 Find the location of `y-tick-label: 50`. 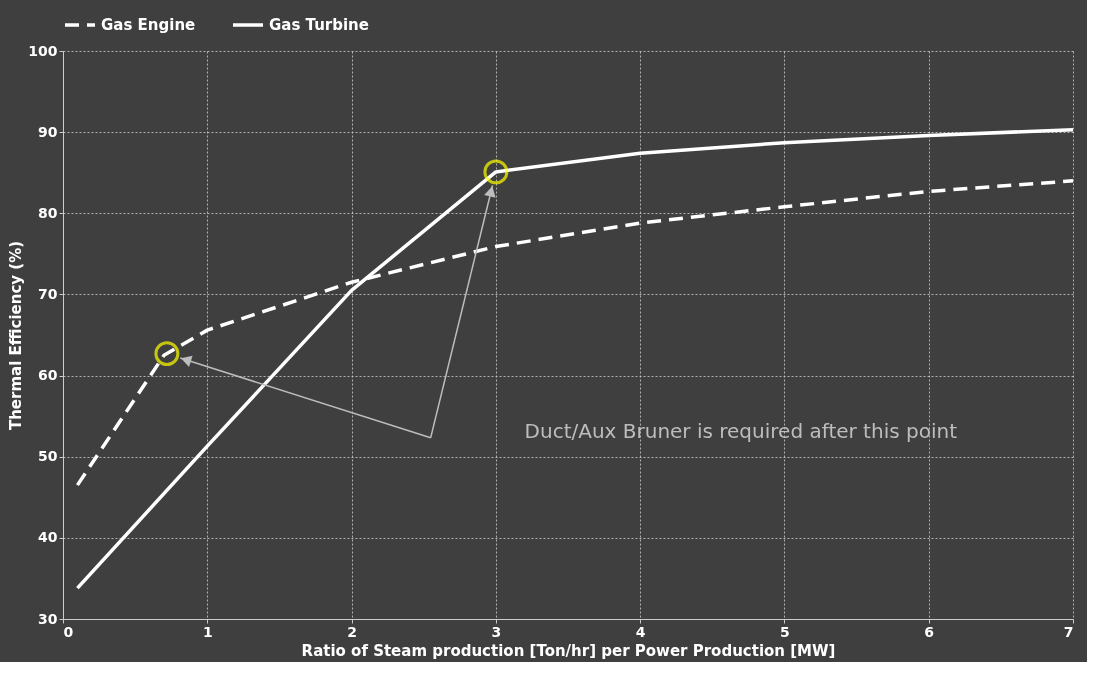

y-tick-label: 50 is located at coordinates (48, 456).